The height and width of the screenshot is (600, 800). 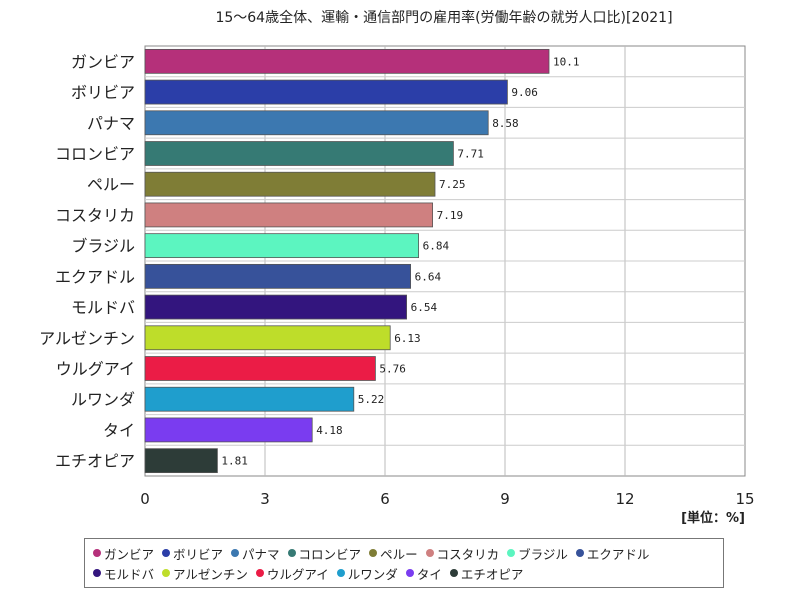 What do you see at coordinates (624, 499) in the screenshot?
I see `x-tick-label: 12` at bounding box center [624, 499].